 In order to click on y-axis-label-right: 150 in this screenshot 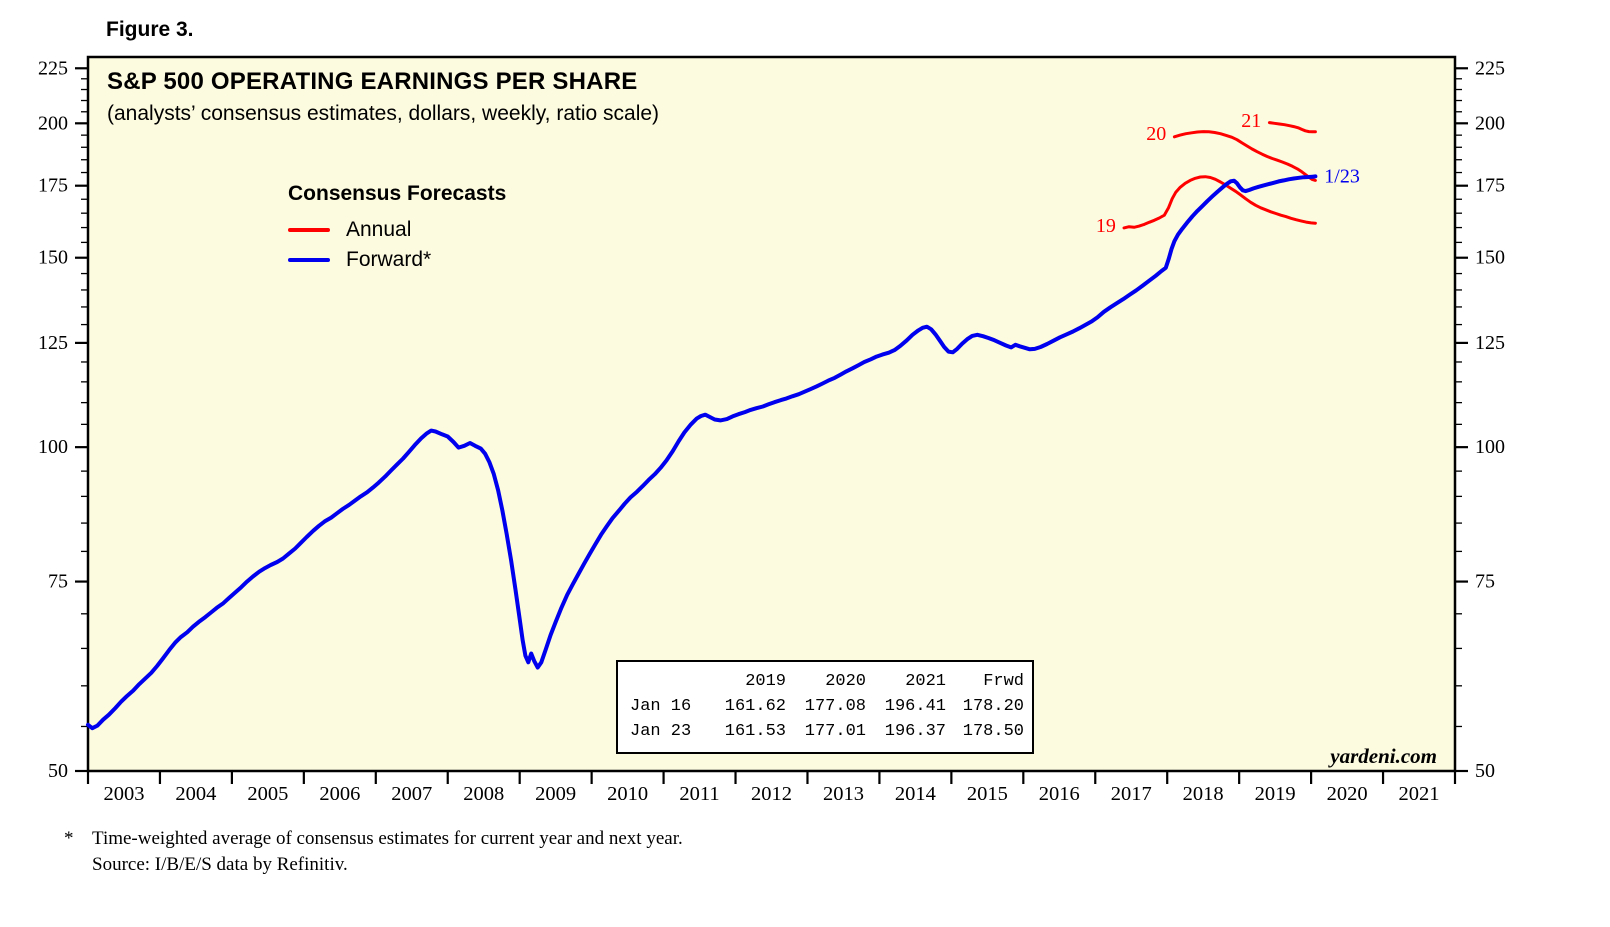, I will do `click(1490, 258)`.